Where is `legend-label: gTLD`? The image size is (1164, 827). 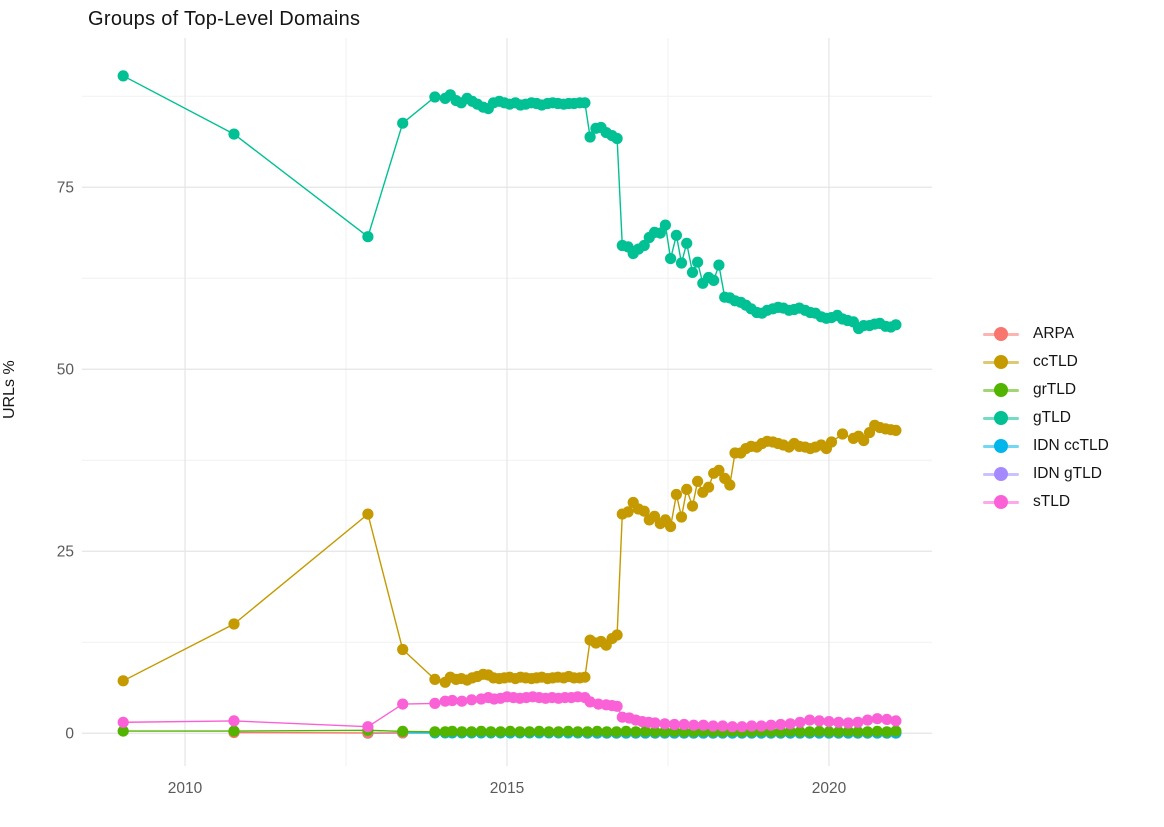 legend-label: gTLD is located at coordinates (1052, 417).